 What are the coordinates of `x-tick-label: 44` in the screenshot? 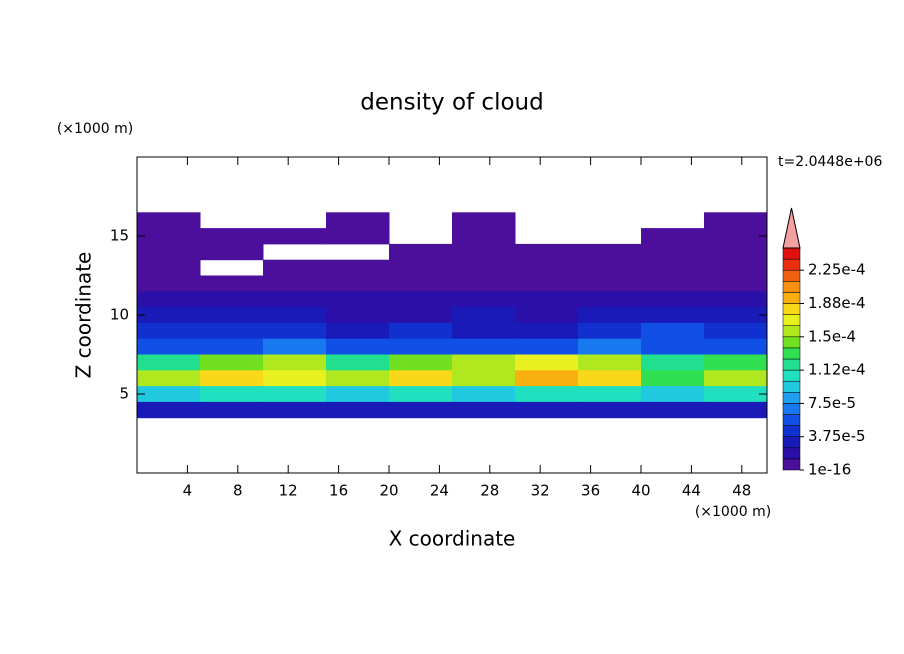 It's located at (691, 491).